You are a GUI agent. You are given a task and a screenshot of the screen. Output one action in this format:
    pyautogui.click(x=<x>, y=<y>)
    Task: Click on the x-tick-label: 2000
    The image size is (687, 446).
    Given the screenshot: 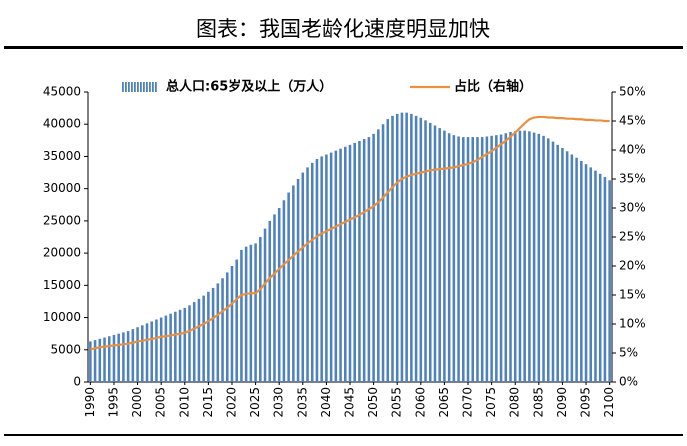 What is the action you would take?
    pyautogui.click(x=137, y=402)
    